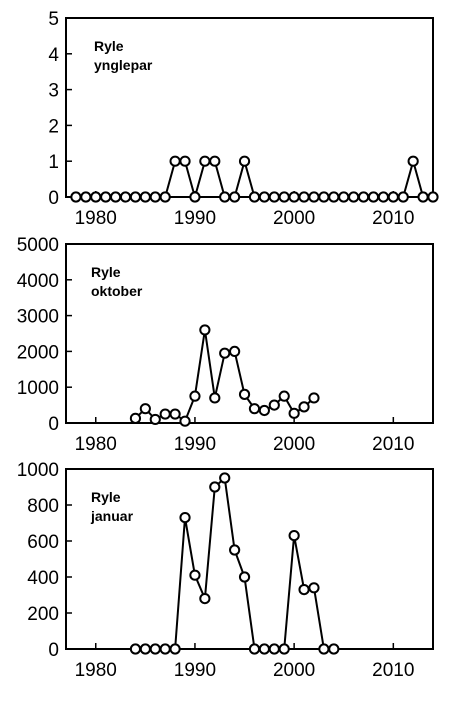  I want to click on y-tick-label: 1, so click(53, 162).